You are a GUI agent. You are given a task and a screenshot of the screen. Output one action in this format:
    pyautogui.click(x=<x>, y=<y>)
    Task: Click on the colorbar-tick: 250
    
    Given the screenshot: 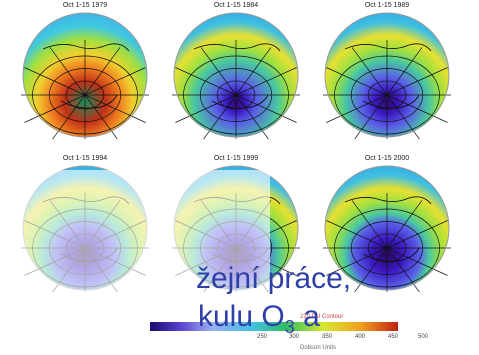 What is the action you would take?
    pyautogui.click(x=262, y=337)
    